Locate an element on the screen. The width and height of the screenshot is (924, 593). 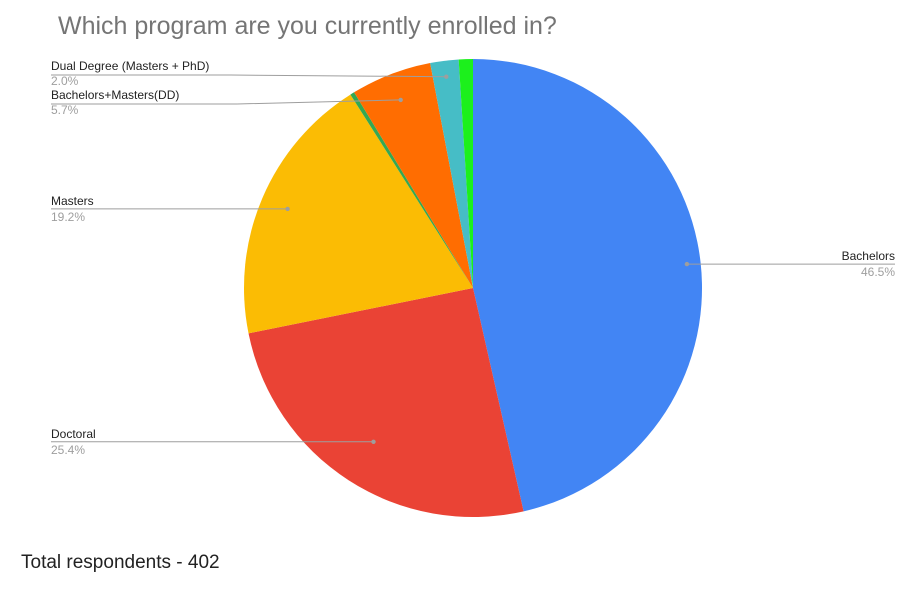
slice-label-dual-degree-masters-phd: Dual Degree (Masters + PhD) is located at coordinates (130, 66).